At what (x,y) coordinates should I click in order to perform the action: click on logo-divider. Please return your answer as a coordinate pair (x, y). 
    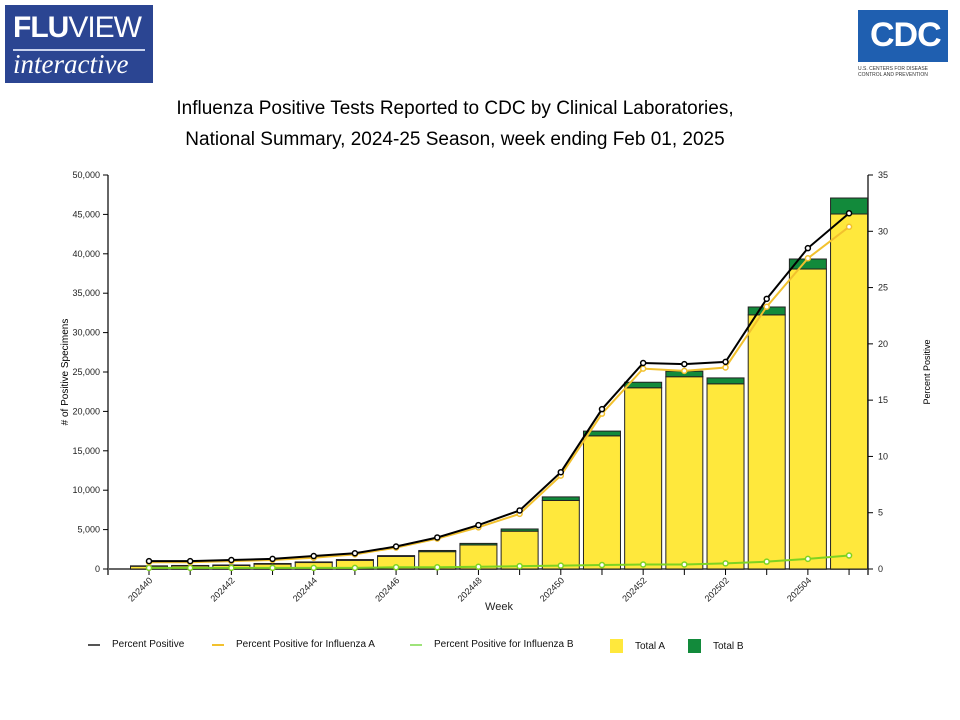
    Looking at the image, I should click on (79, 50).